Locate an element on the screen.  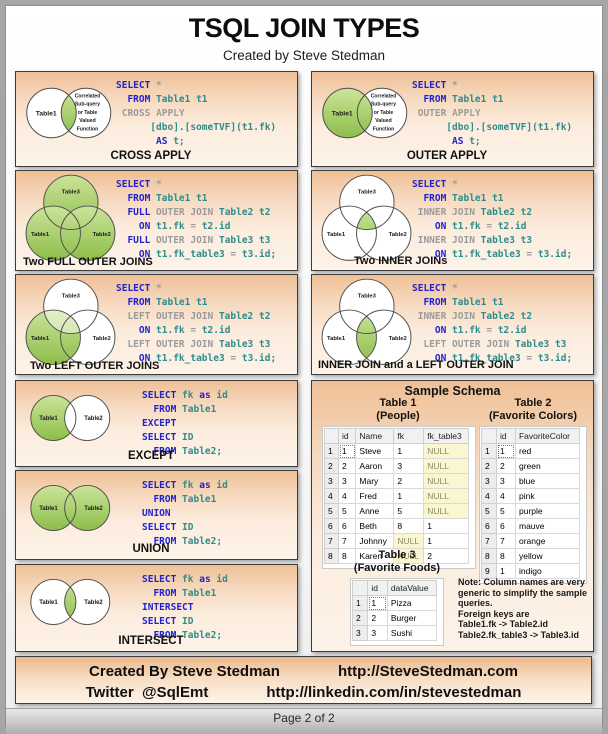
grid-cell: Burger is located at coordinates (412, 618).